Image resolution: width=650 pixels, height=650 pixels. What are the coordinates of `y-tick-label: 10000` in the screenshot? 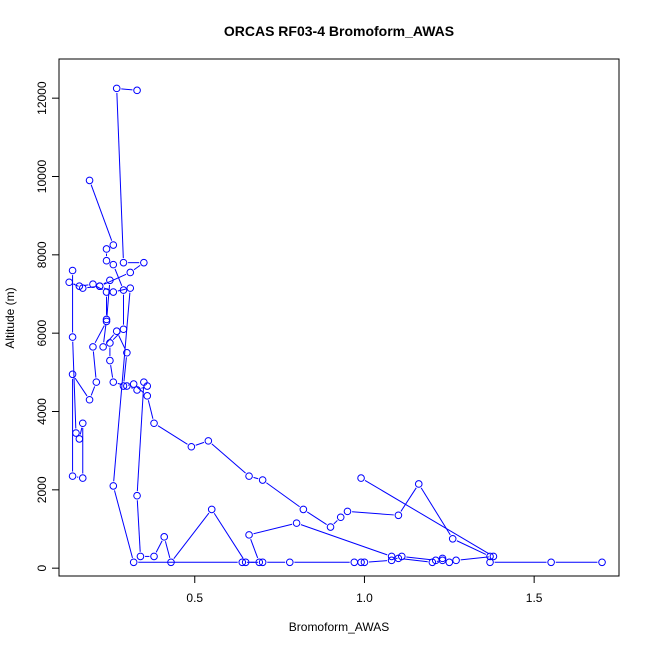 It's located at (42, 176).